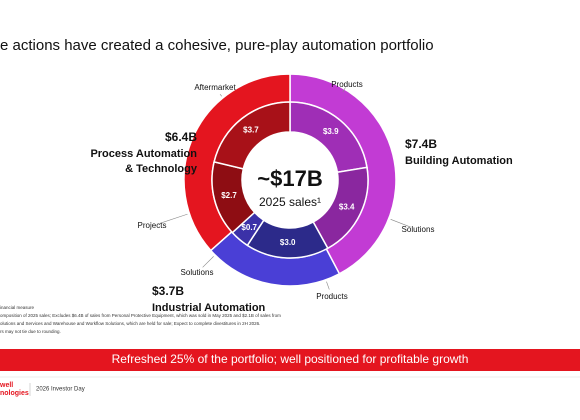  I want to click on segment-name: & Technology, so click(161, 169).